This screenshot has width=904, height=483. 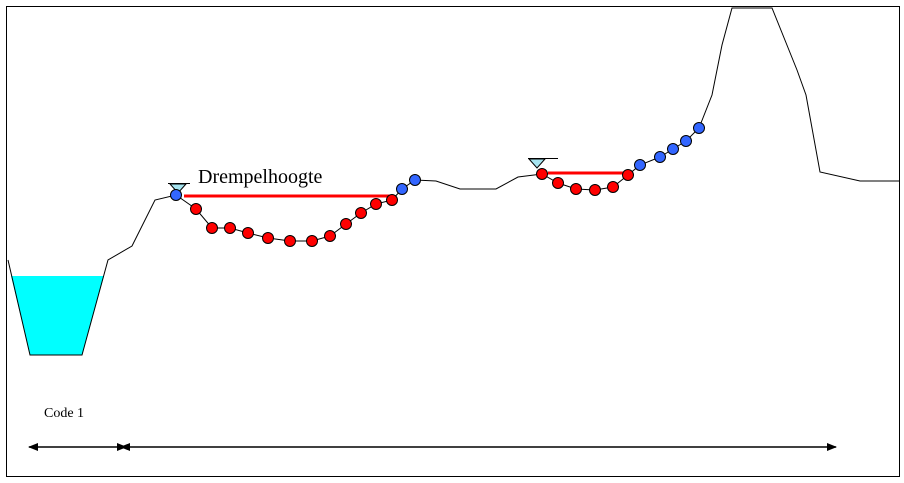 What do you see at coordinates (64, 413) in the screenshot?
I see `code-label: Code 1` at bounding box center [64, 413].